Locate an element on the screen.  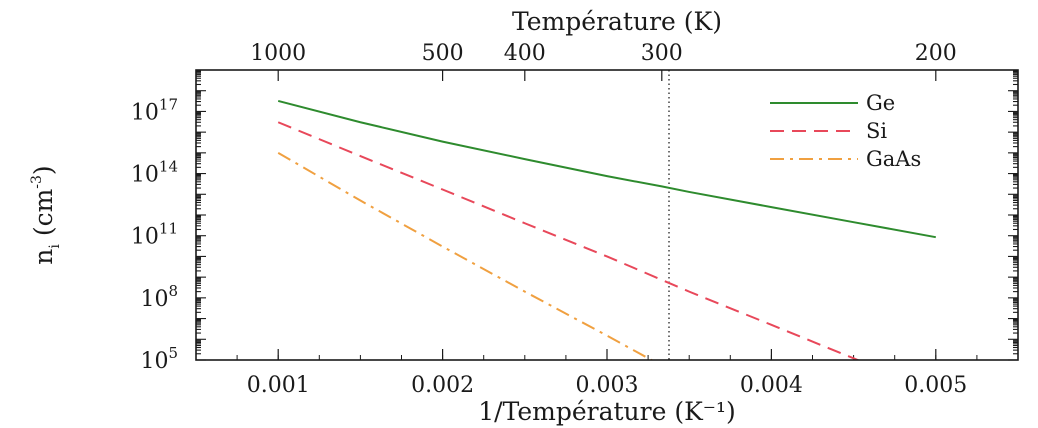
legend-label-gaas: GaAs is located at coordinates (893, 159).